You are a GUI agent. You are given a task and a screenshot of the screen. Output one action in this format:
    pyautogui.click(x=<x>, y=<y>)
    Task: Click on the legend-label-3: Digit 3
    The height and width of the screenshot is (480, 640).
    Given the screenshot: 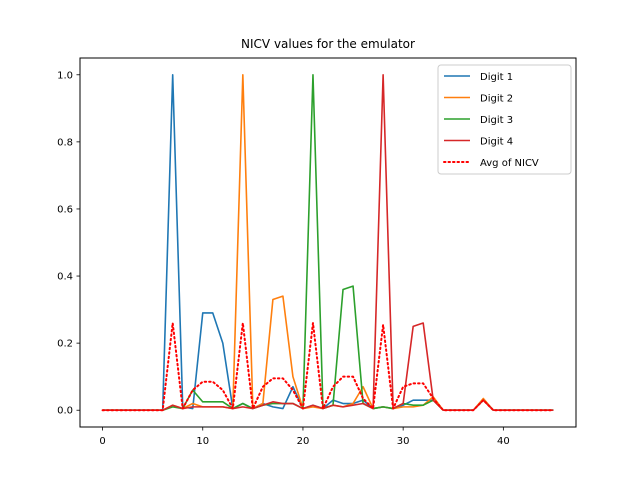 What is the action you would take?
    pyautogui.click(x=496, y=120)
    